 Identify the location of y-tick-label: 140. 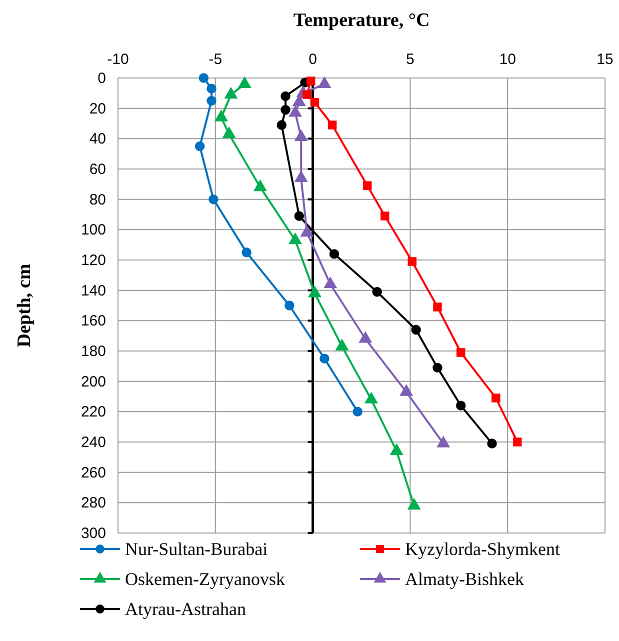
(93, 291).